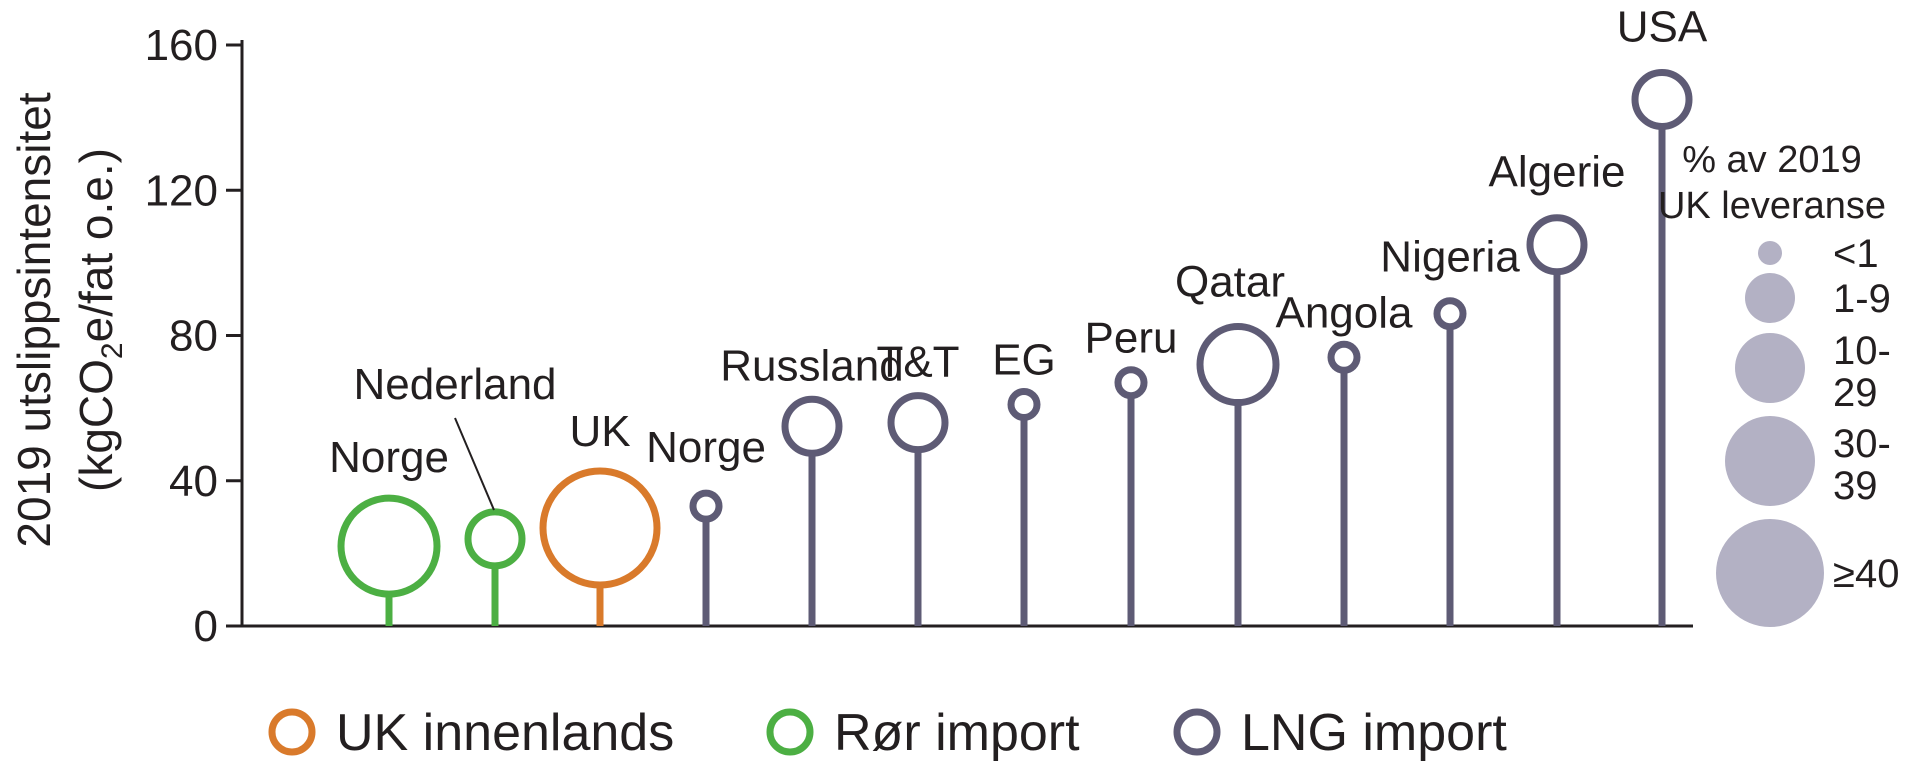 The height and width of the screenshot is (774, 1920). I want to click on data-point: EG, so click(1024, 480).